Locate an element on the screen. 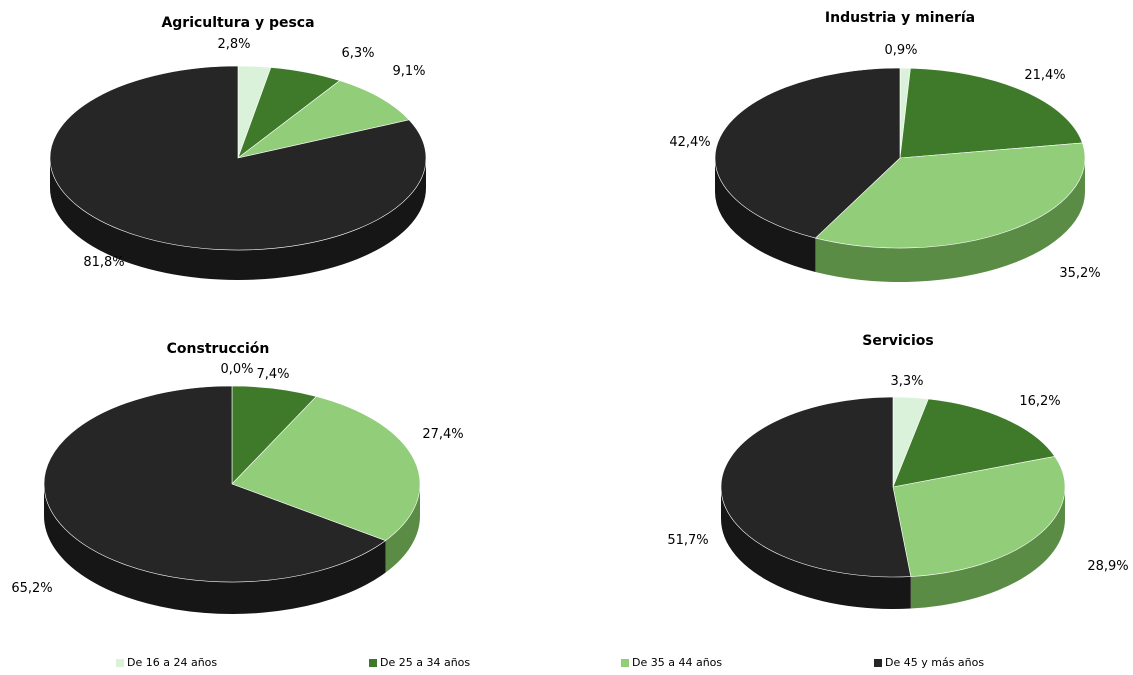 This screenshot has width=1133, height=675. legend-label-35-44: De 35 a 44 años is located at coordinates (677, 662).